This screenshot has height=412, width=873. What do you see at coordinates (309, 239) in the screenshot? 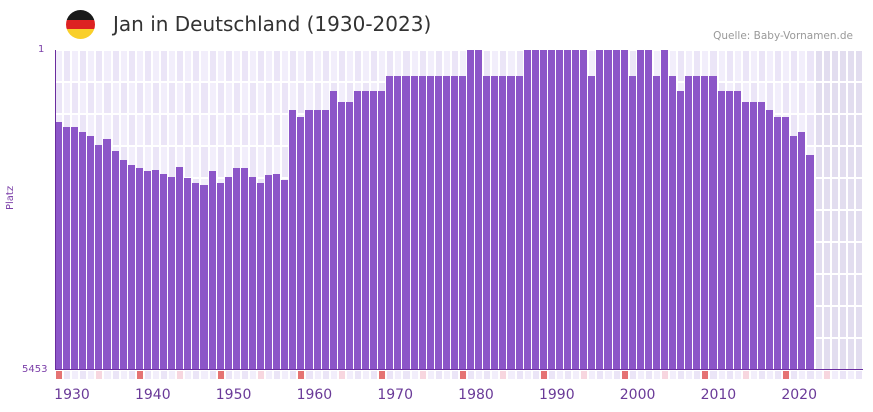
I see `bar-1961` at bounding box center [309, 239].